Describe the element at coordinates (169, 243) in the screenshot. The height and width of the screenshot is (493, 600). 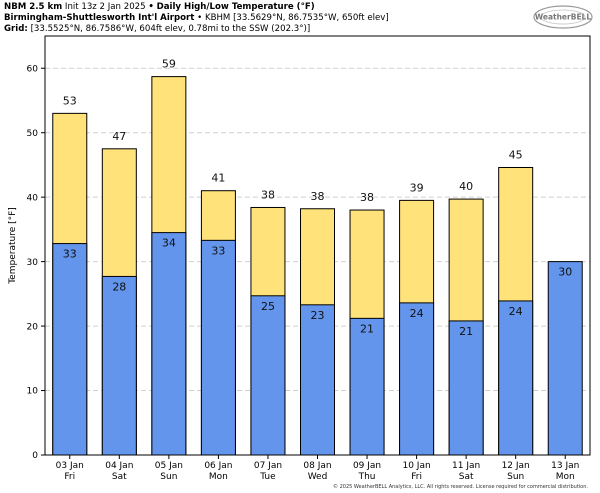
I see `low-temp-label: 34` at that location.